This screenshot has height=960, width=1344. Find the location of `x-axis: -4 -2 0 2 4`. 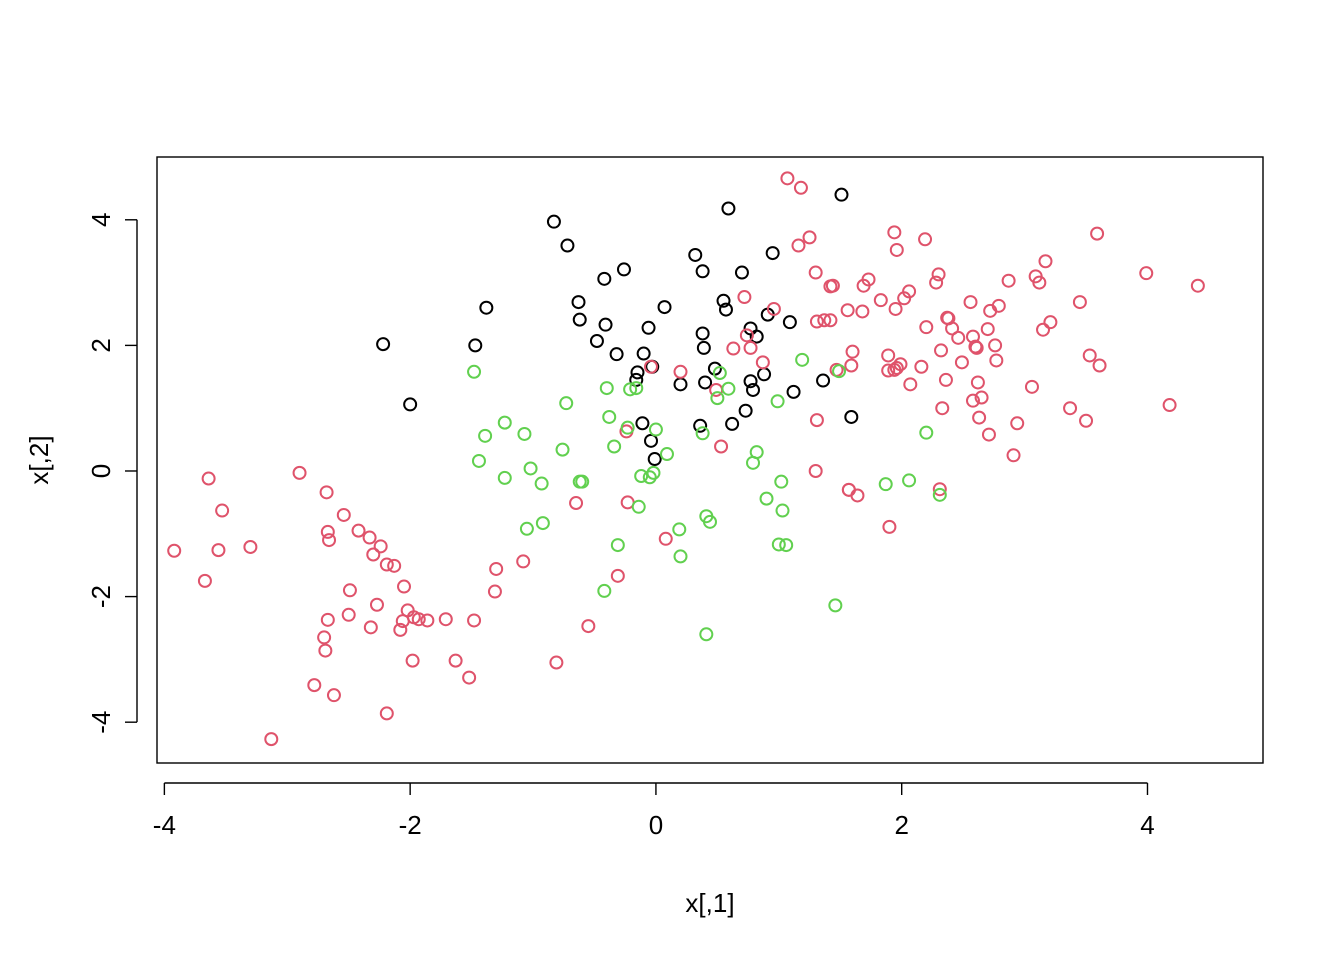

x-axis: -4 -2 0 2 4 is located at coordinates (654, 811).